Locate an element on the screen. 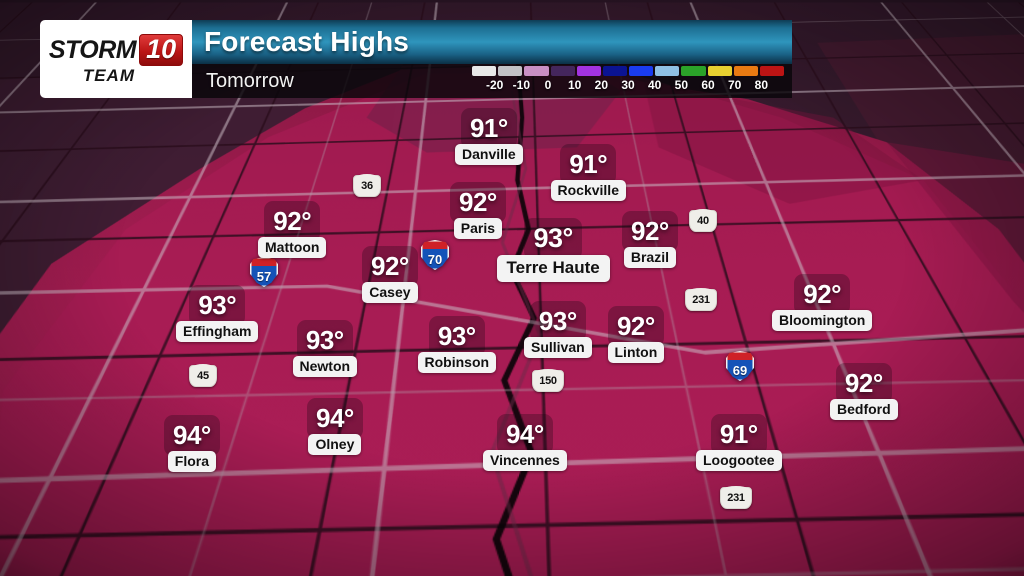  city-forecast-flora: 94° Flora is located at coordinates (192, 443).